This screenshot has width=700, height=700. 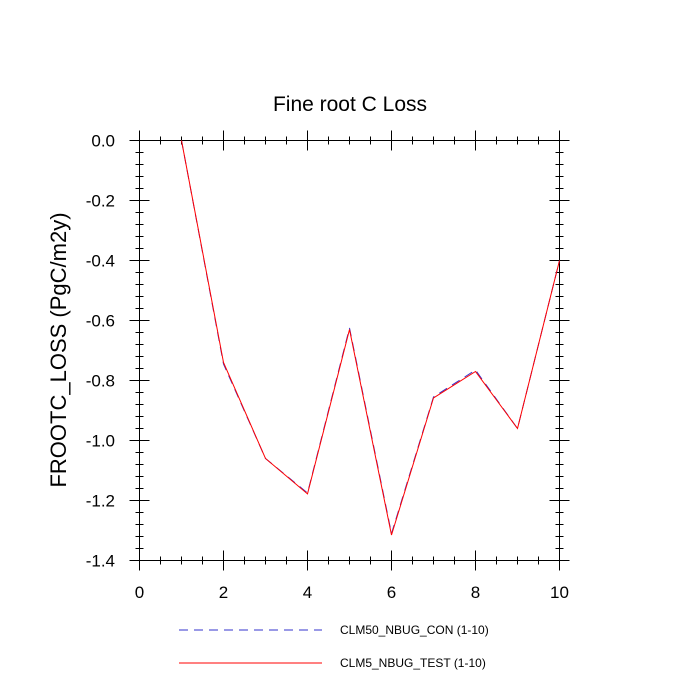 What do you see at coordinates (58, 349) in the screenshot?
I see `y-axis-label: FROOTC_LOSS (PgC/m2y)` at bounding box center [58, 349].